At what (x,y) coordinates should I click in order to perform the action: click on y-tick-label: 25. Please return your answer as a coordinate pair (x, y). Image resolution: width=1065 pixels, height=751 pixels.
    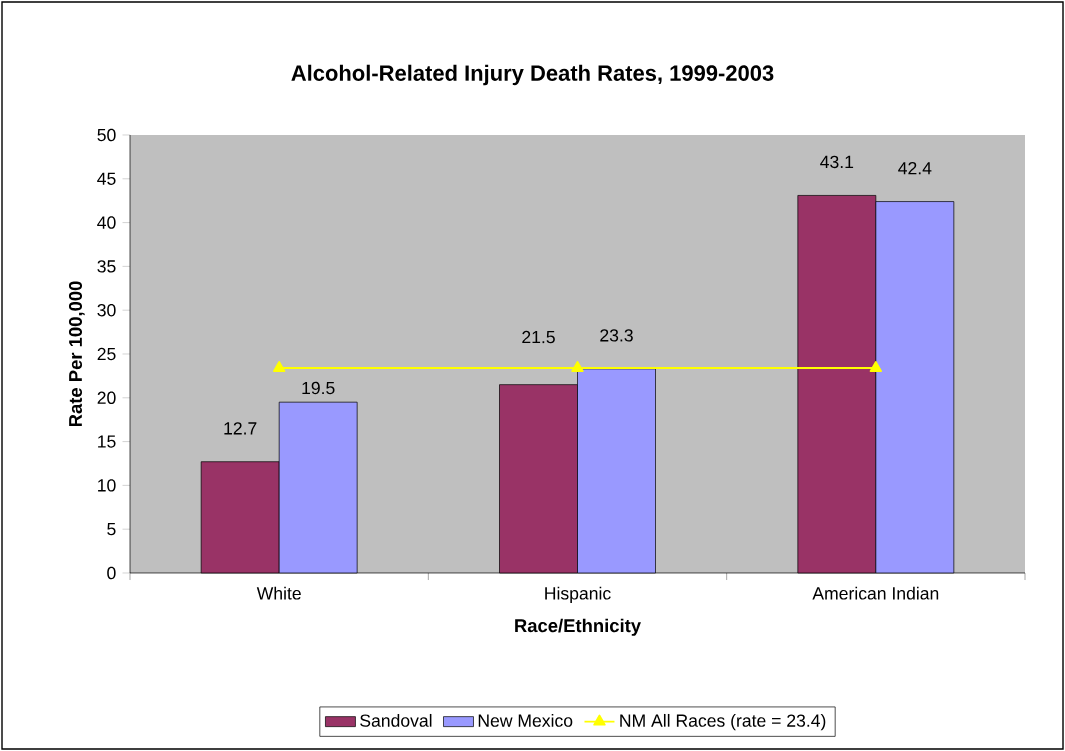
    Looking at the image, I should click on (106, 354).